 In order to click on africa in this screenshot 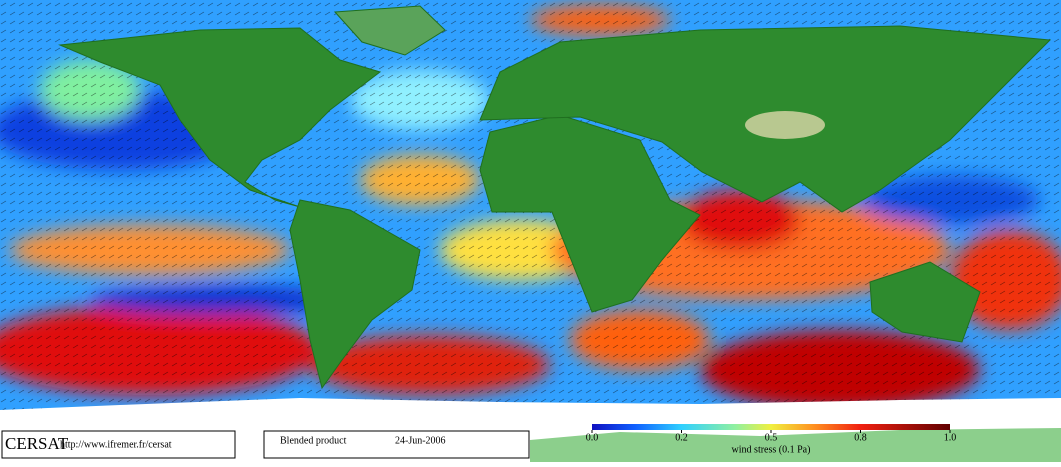, I will do `click(590, 213)`.